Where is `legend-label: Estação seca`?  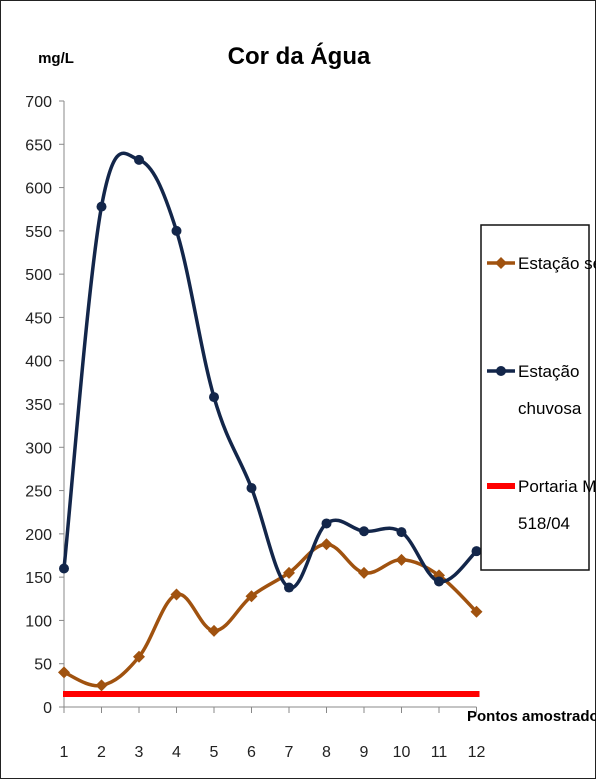 legend-label: Estação seca is located at coordinates (557, 263).